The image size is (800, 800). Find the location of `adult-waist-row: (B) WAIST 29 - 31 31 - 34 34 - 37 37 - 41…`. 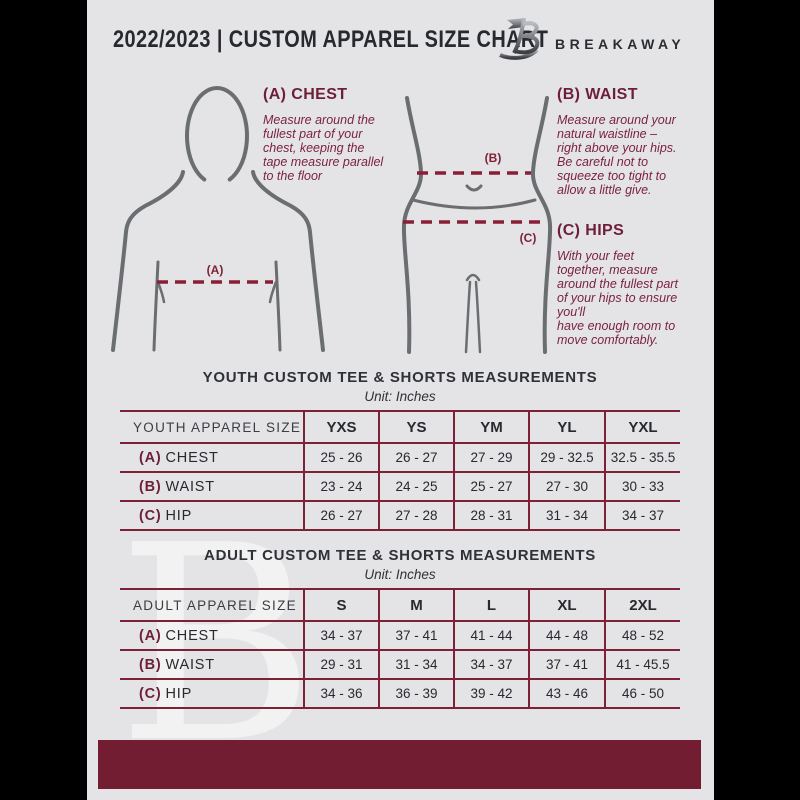

adult-waist-row: (B) WAIST 29 - 31 31 - 34 34 - 37 37 - 41… is located at coordinates (400, 664).